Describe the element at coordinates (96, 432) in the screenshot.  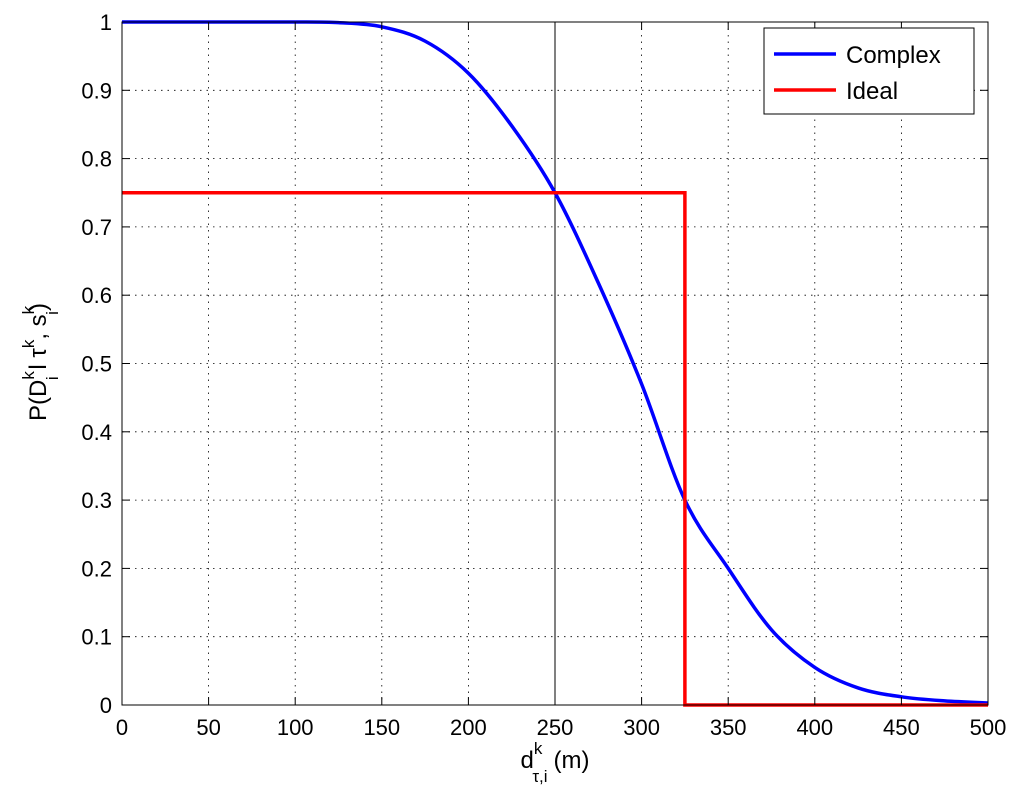
I see `y-tick-label: 0.4` at that location.